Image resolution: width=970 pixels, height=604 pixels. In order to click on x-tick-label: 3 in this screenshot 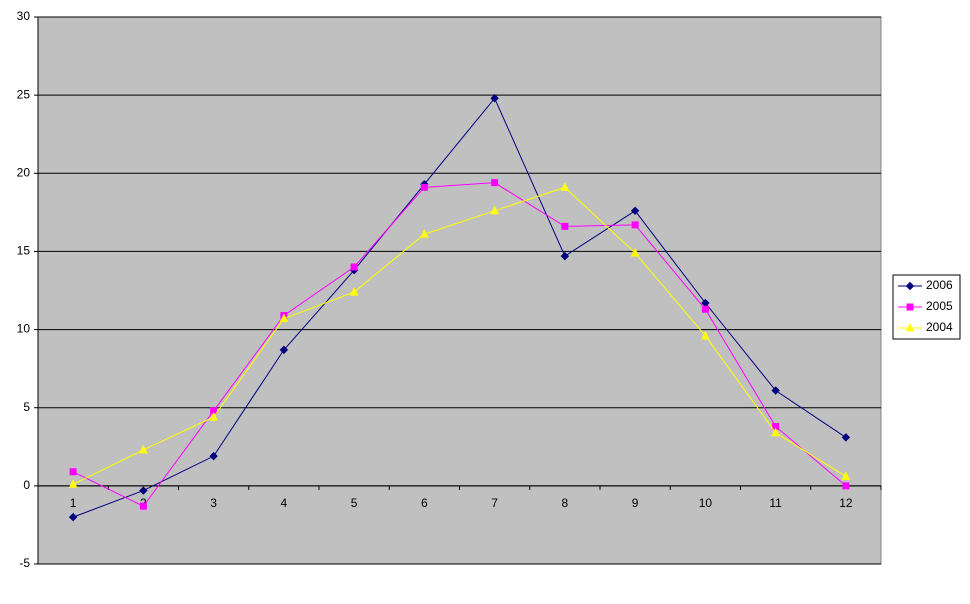, I will do `click(213, 503)`.